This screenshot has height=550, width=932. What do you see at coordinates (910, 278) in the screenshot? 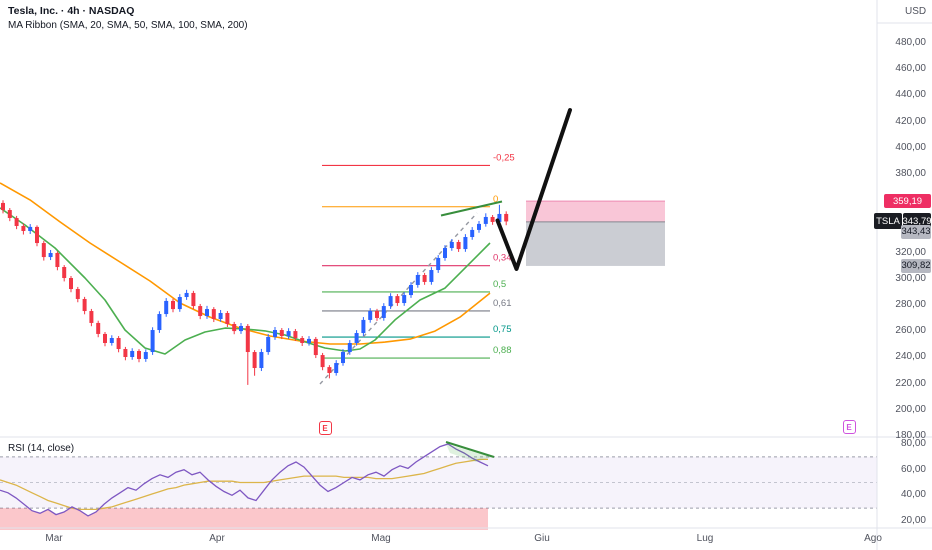
I see `price-tick: 300,00` at bounding box center [910, 278].